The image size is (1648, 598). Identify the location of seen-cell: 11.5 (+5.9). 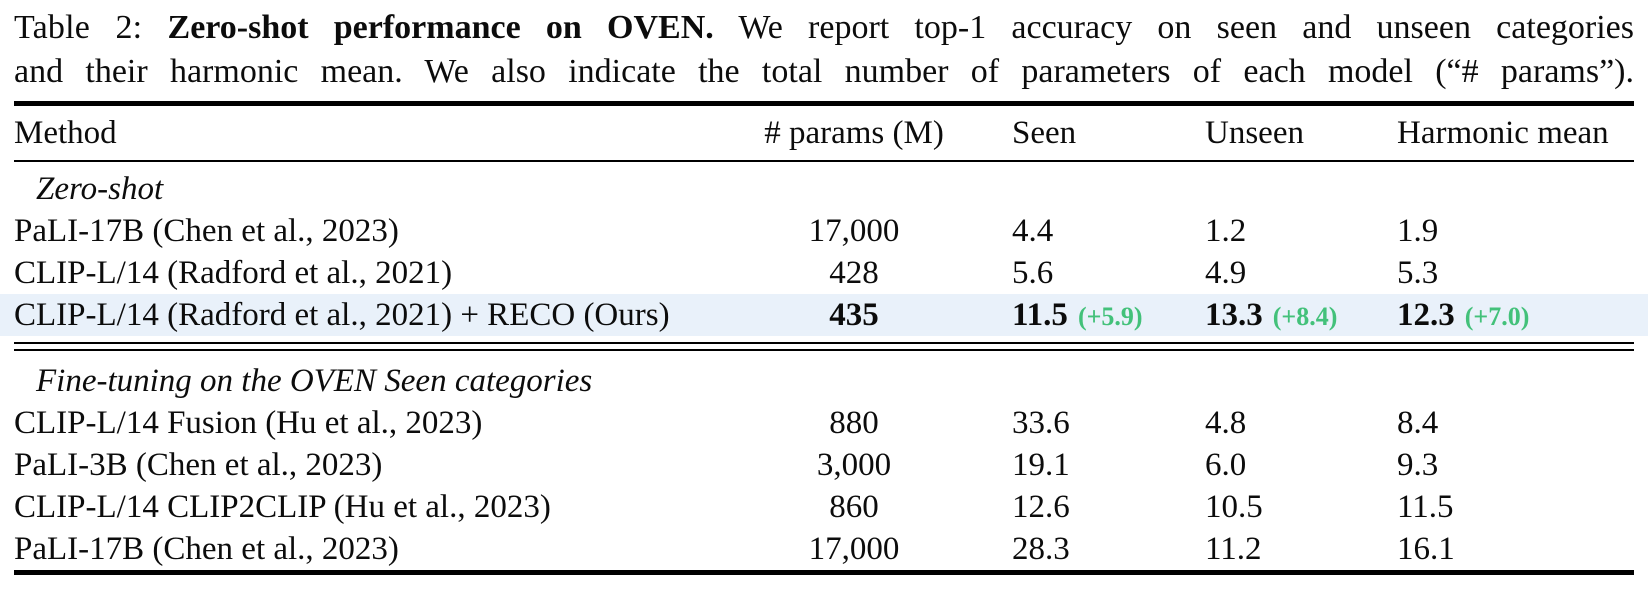
(1108, 315).